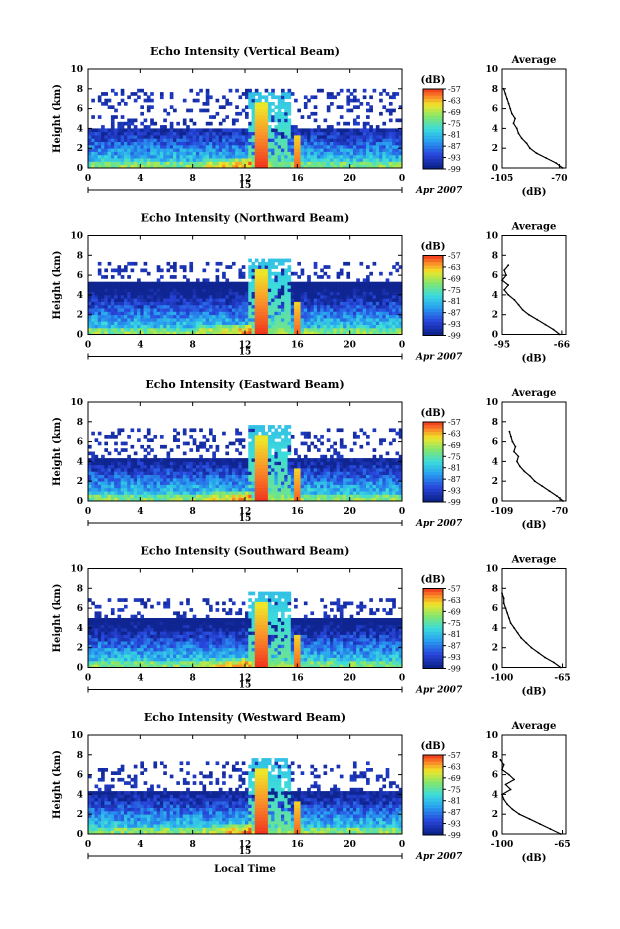  What do you see at coordinates (433, 270) in the screenshot?
I see `colorbar-swatch` at bounding box center [433, 270].